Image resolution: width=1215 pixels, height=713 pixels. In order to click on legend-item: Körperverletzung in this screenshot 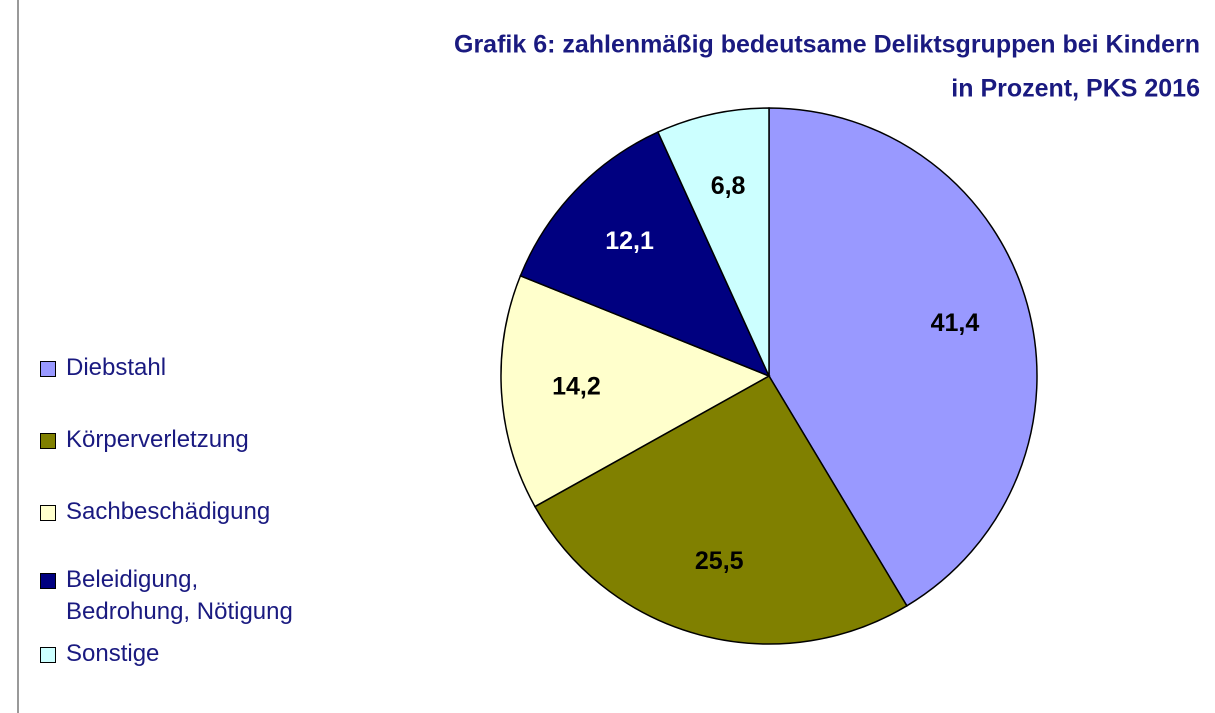, I will do `click(190, 440)`.